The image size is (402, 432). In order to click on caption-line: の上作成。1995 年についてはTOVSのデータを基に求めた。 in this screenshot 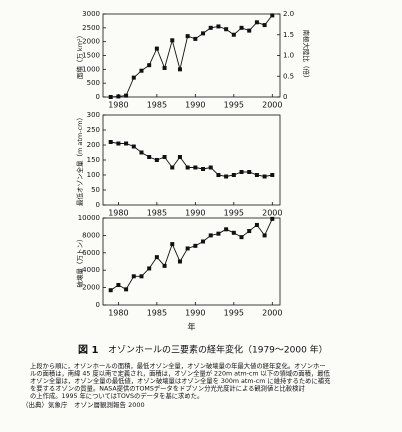, I will do `click(116, 395)`.